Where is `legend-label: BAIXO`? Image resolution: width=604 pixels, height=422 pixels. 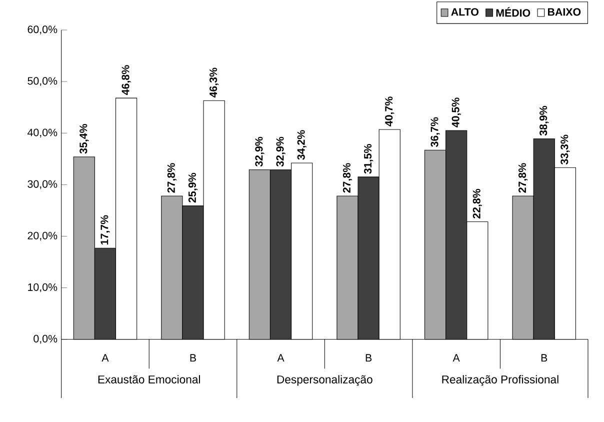 legend-label: BAIXO is located at coordinates (564, 12).